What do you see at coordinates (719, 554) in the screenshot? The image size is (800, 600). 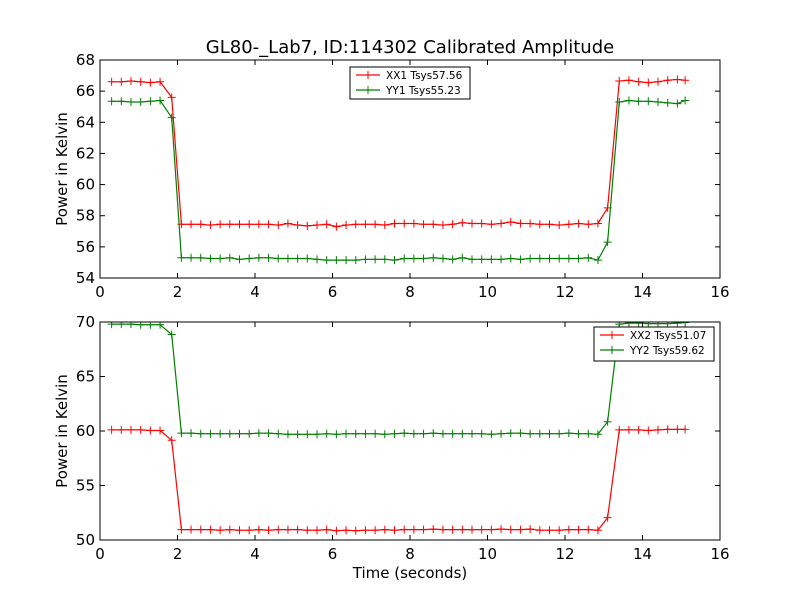 I see `x-tick-label: 16` at bounding box center [719, 554].